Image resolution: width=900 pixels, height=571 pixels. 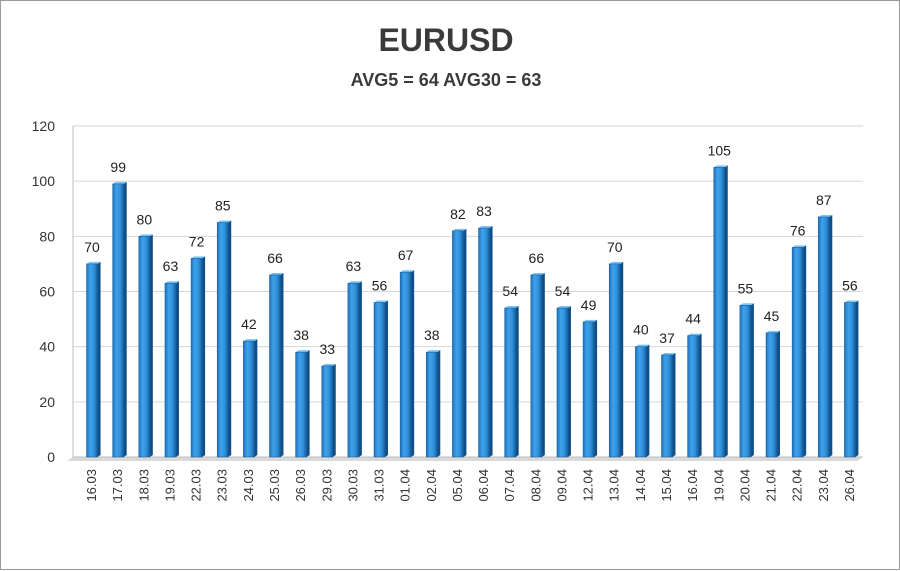 I want to click on bar-16.04, so click(x=694, y=395).